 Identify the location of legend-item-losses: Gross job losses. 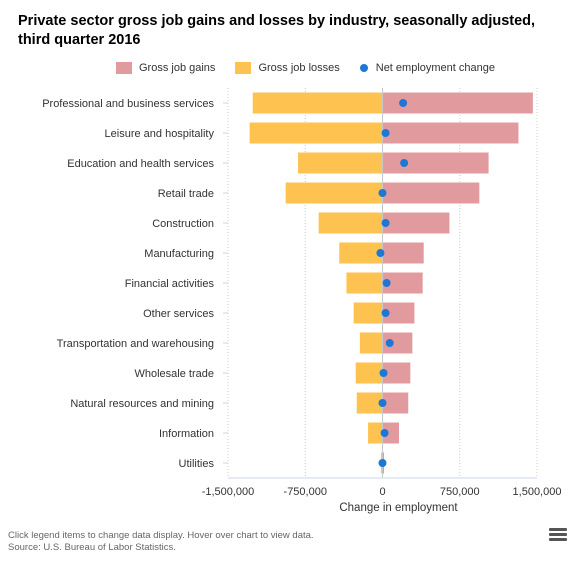
(287, 68).